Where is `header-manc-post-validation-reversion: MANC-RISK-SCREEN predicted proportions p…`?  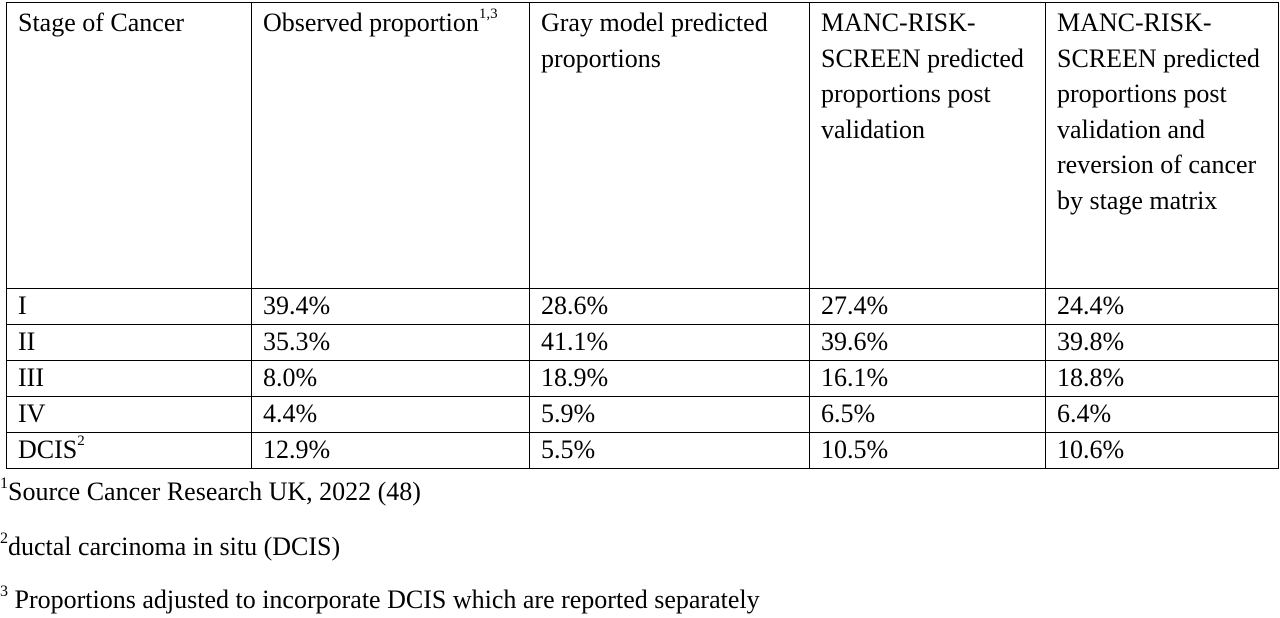
header-manc-post-validation-reversion: MANC-RISK-SCREEN predicted proportions p… is located at coordinates (1162, 145).